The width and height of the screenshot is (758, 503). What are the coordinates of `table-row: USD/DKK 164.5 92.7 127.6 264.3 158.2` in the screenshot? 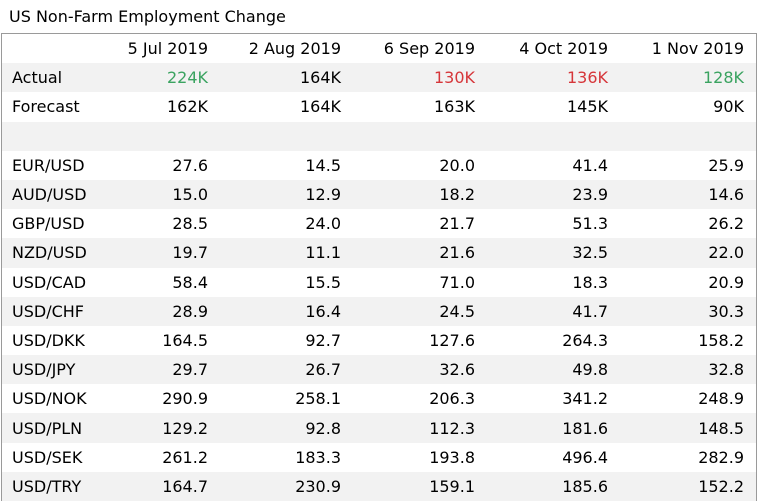 It's located at (379, 340).